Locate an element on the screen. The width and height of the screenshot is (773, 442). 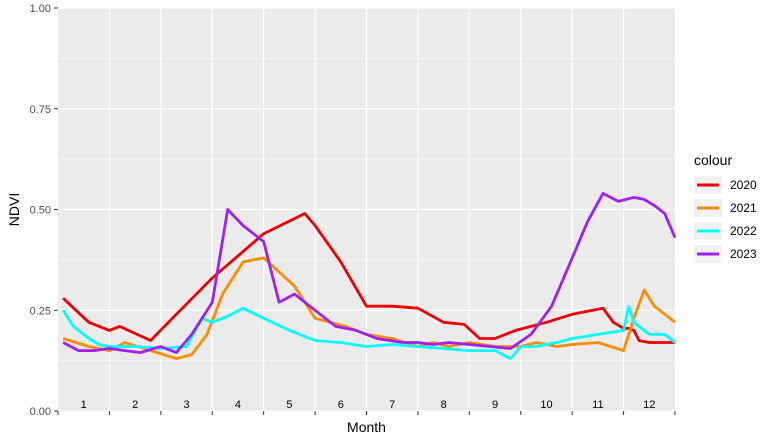
x-month-label: 6 is located at coordinates (341, 405).